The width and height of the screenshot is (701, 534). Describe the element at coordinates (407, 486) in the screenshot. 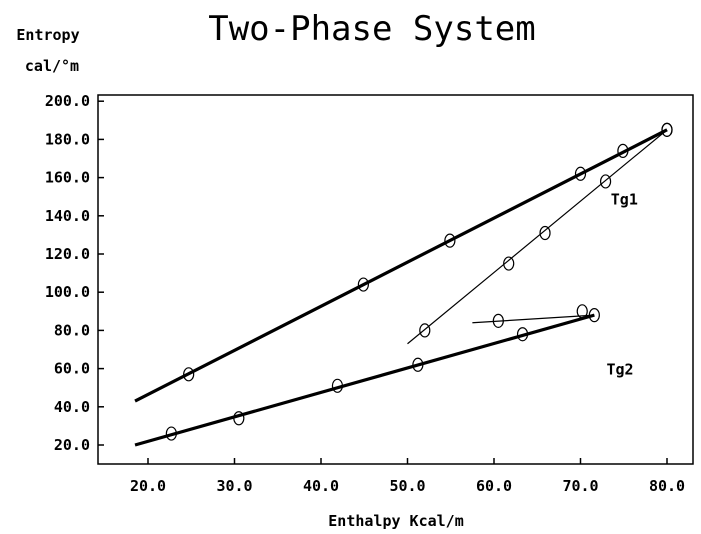

I see `x-tick-label: 50.0` at that location.